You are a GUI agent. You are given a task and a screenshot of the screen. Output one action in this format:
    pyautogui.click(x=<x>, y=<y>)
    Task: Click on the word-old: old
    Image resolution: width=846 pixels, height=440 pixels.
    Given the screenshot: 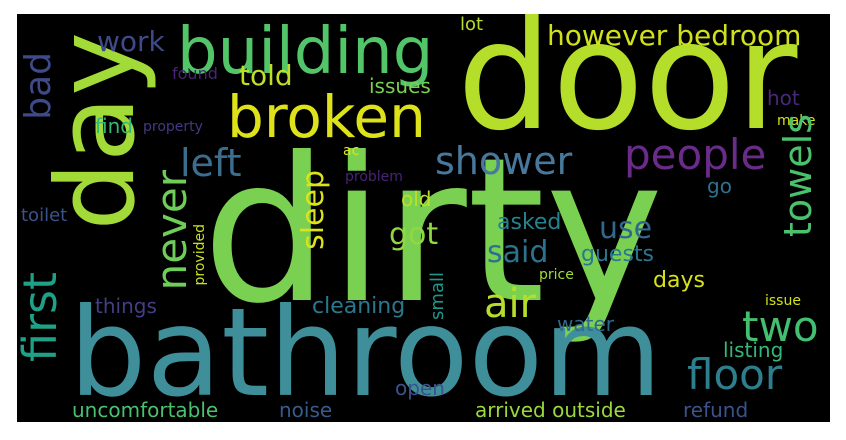 What is the action you would take?
    pyautogui.click(x=416, y=199)
    